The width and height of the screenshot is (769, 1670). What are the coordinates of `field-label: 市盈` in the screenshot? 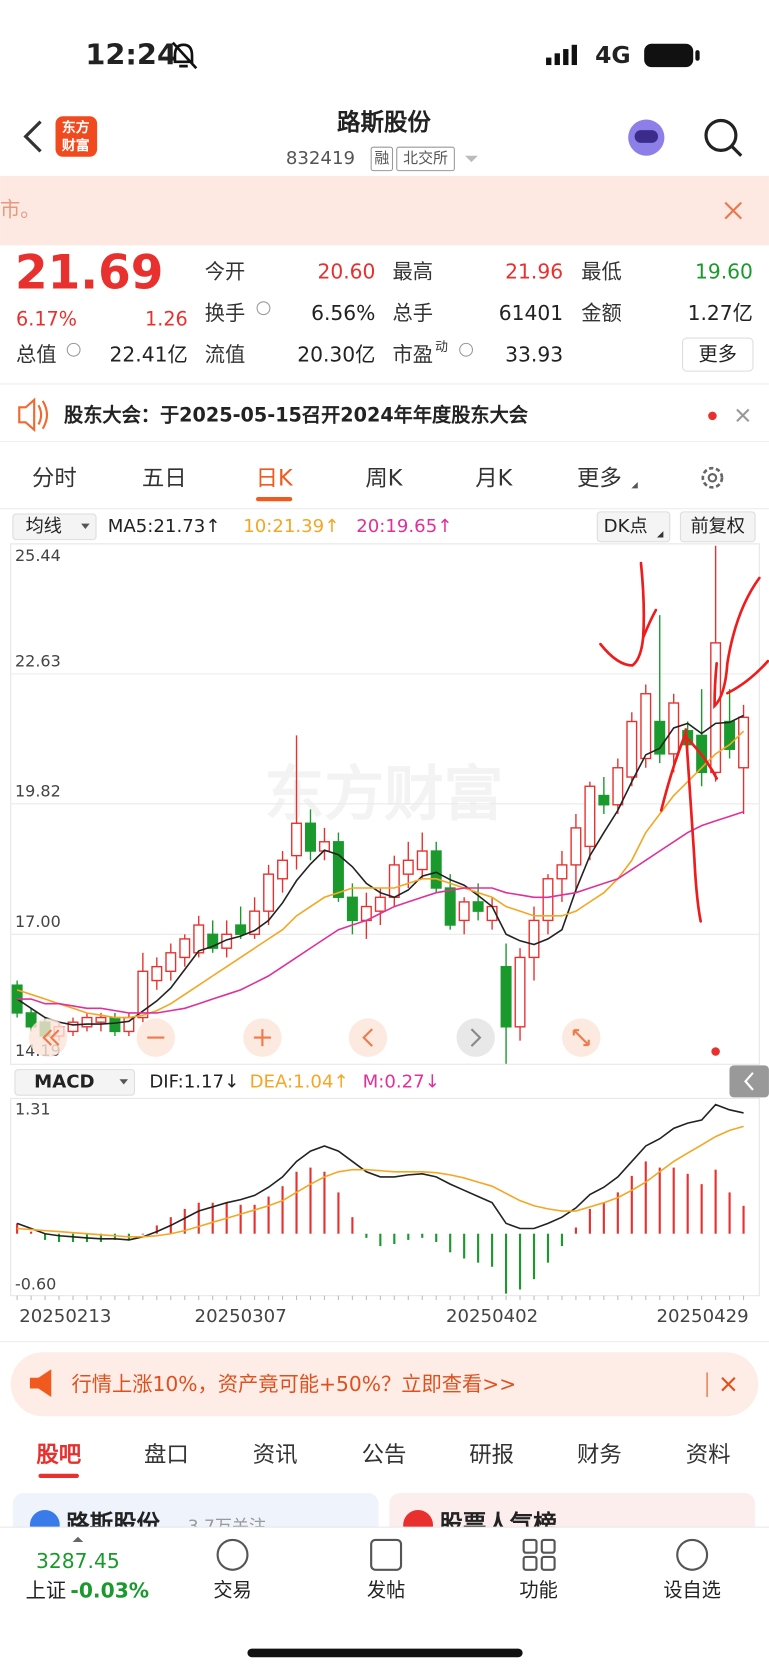 It's located at (412, 355).